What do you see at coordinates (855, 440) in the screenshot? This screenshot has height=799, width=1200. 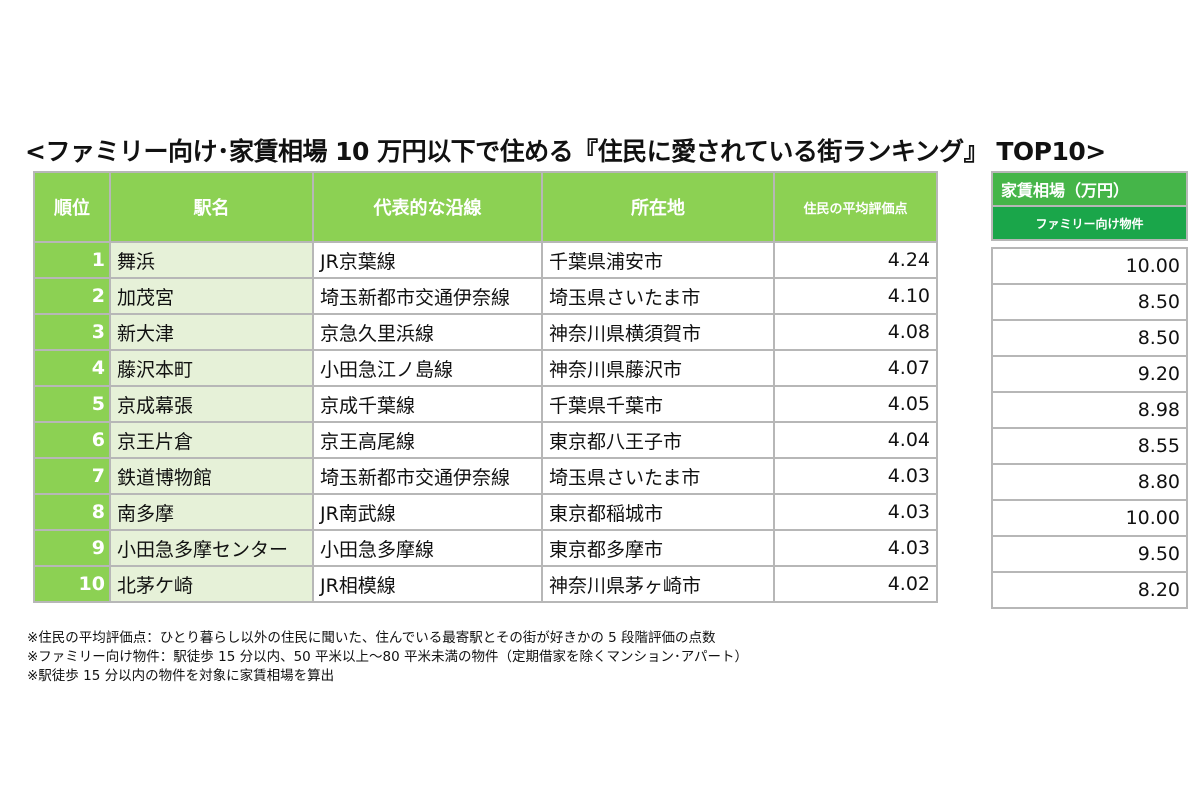 I see `score-cell: 4.04` at bounding box center [855, 440].